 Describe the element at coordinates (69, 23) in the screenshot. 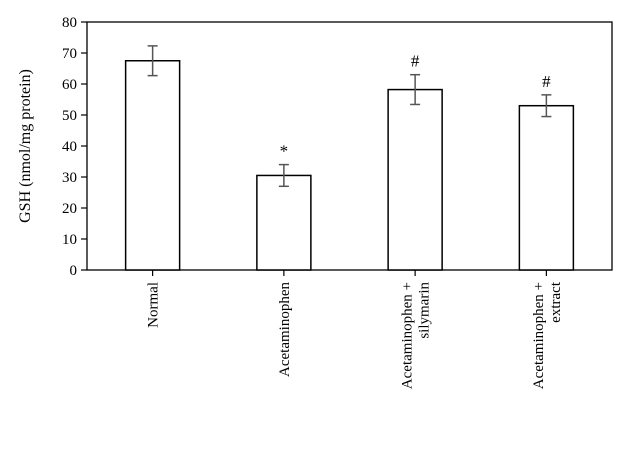

I see `y-tick-label: 80` at that location.